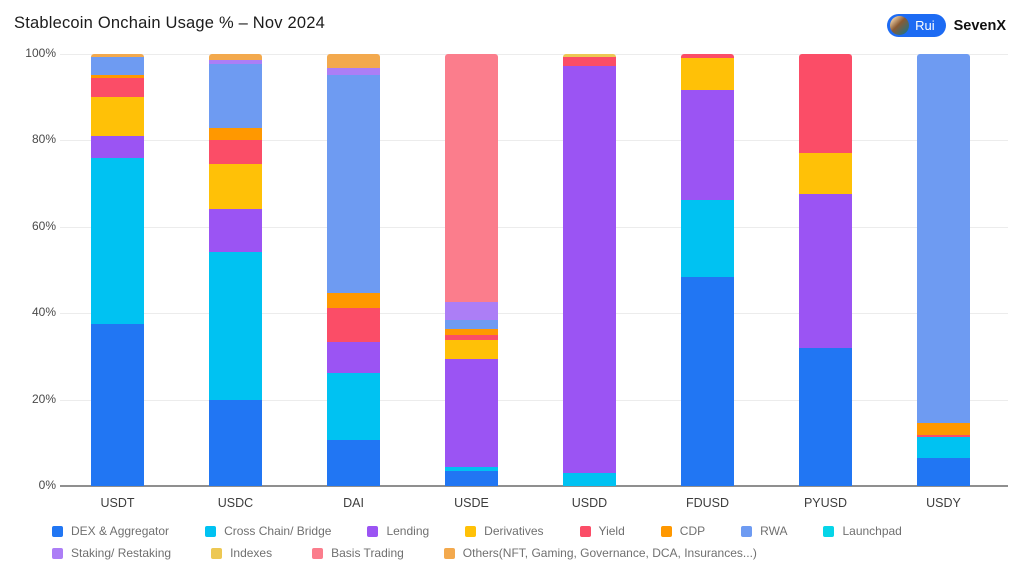 The image size is (1024, 575). What do you see at coordinates (862, 531) in the screenshot?
I see `legend-item: Launchpad` at bounding box center [862, 531].